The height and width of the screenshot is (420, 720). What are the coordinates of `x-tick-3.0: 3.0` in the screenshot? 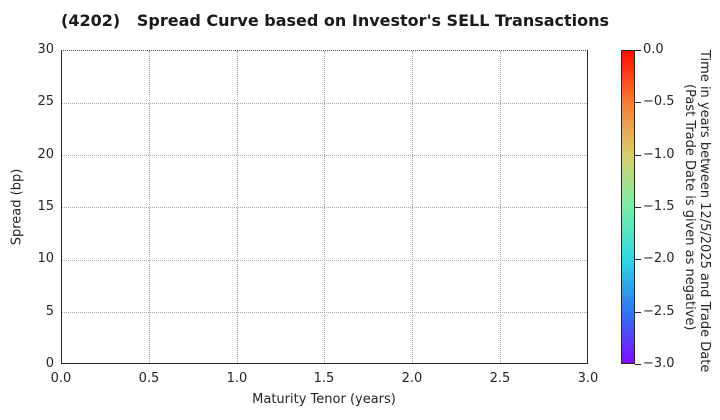 It's located at (588, 378).